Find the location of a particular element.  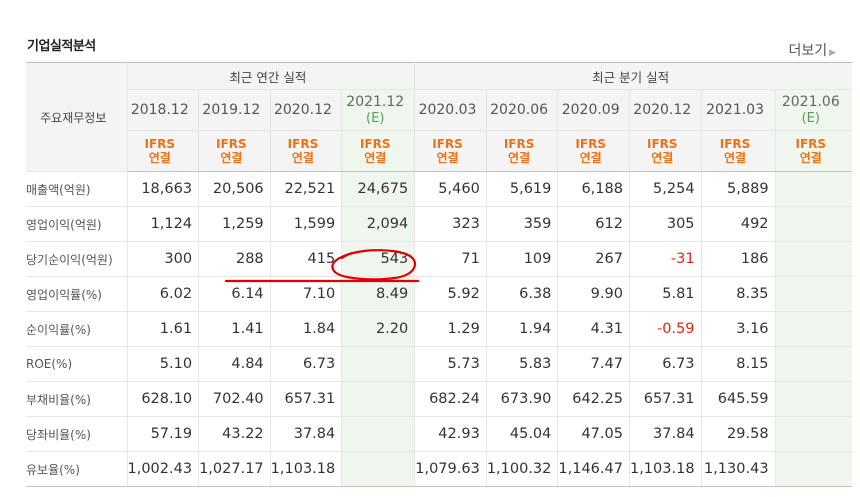

row-label: 당좌비율(%) is located at coordinates (77, 434).